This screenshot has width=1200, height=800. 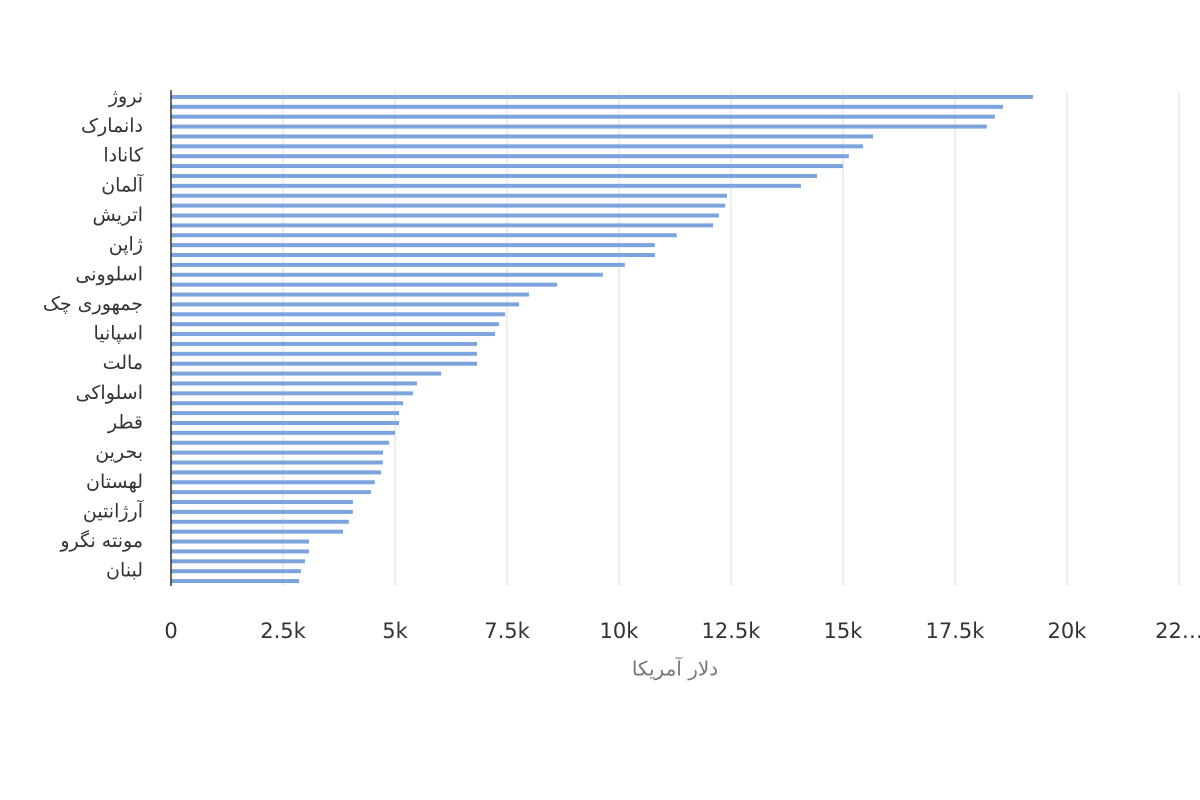 I want to click on y-tick-label: دانمارک, so click(x=112, y=126).